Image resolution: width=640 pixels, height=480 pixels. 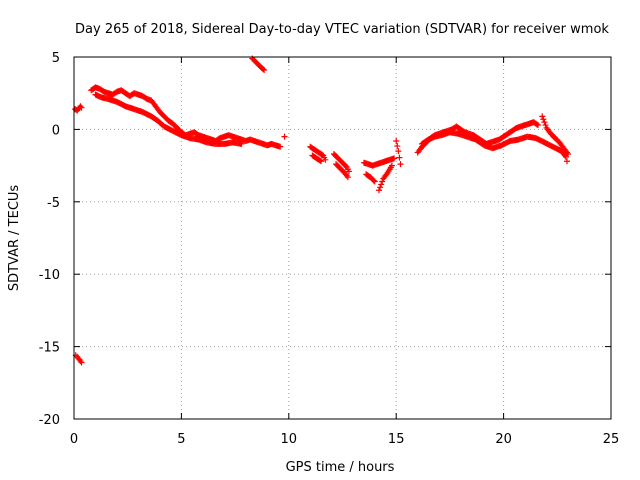 I want to click on x-tick-label: 15, so click(x=396, y=439).